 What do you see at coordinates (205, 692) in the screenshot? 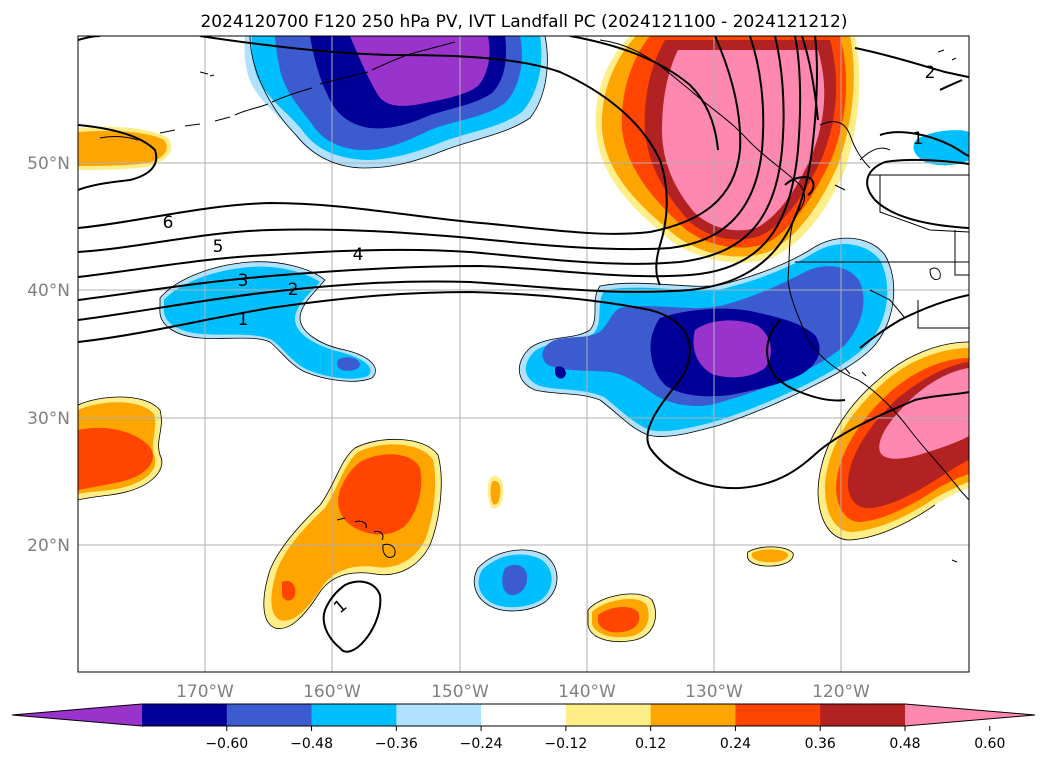
I see `lon-label: 170°W` at bounding box center [205, 692].